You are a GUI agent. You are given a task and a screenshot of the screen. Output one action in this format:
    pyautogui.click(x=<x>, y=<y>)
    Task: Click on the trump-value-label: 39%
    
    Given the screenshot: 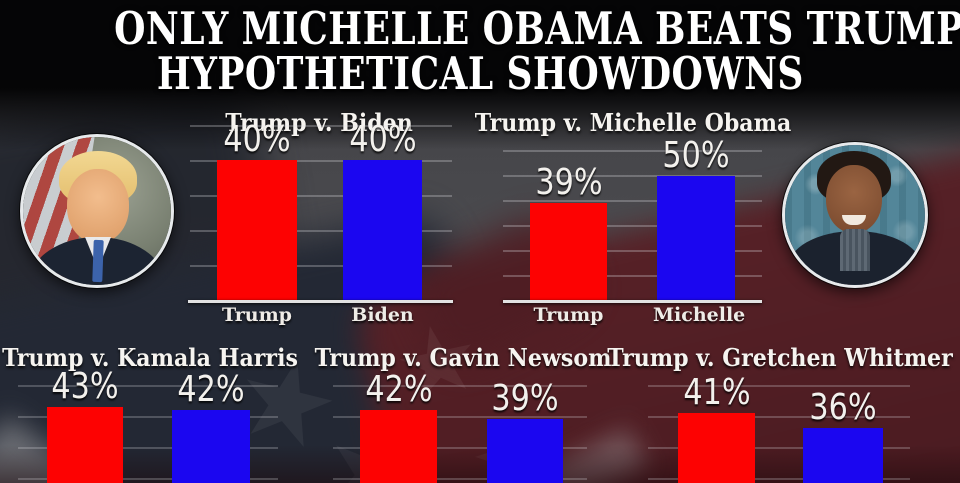 What is the action you would take?
    pyautogui.click(x=569, y=182)
    